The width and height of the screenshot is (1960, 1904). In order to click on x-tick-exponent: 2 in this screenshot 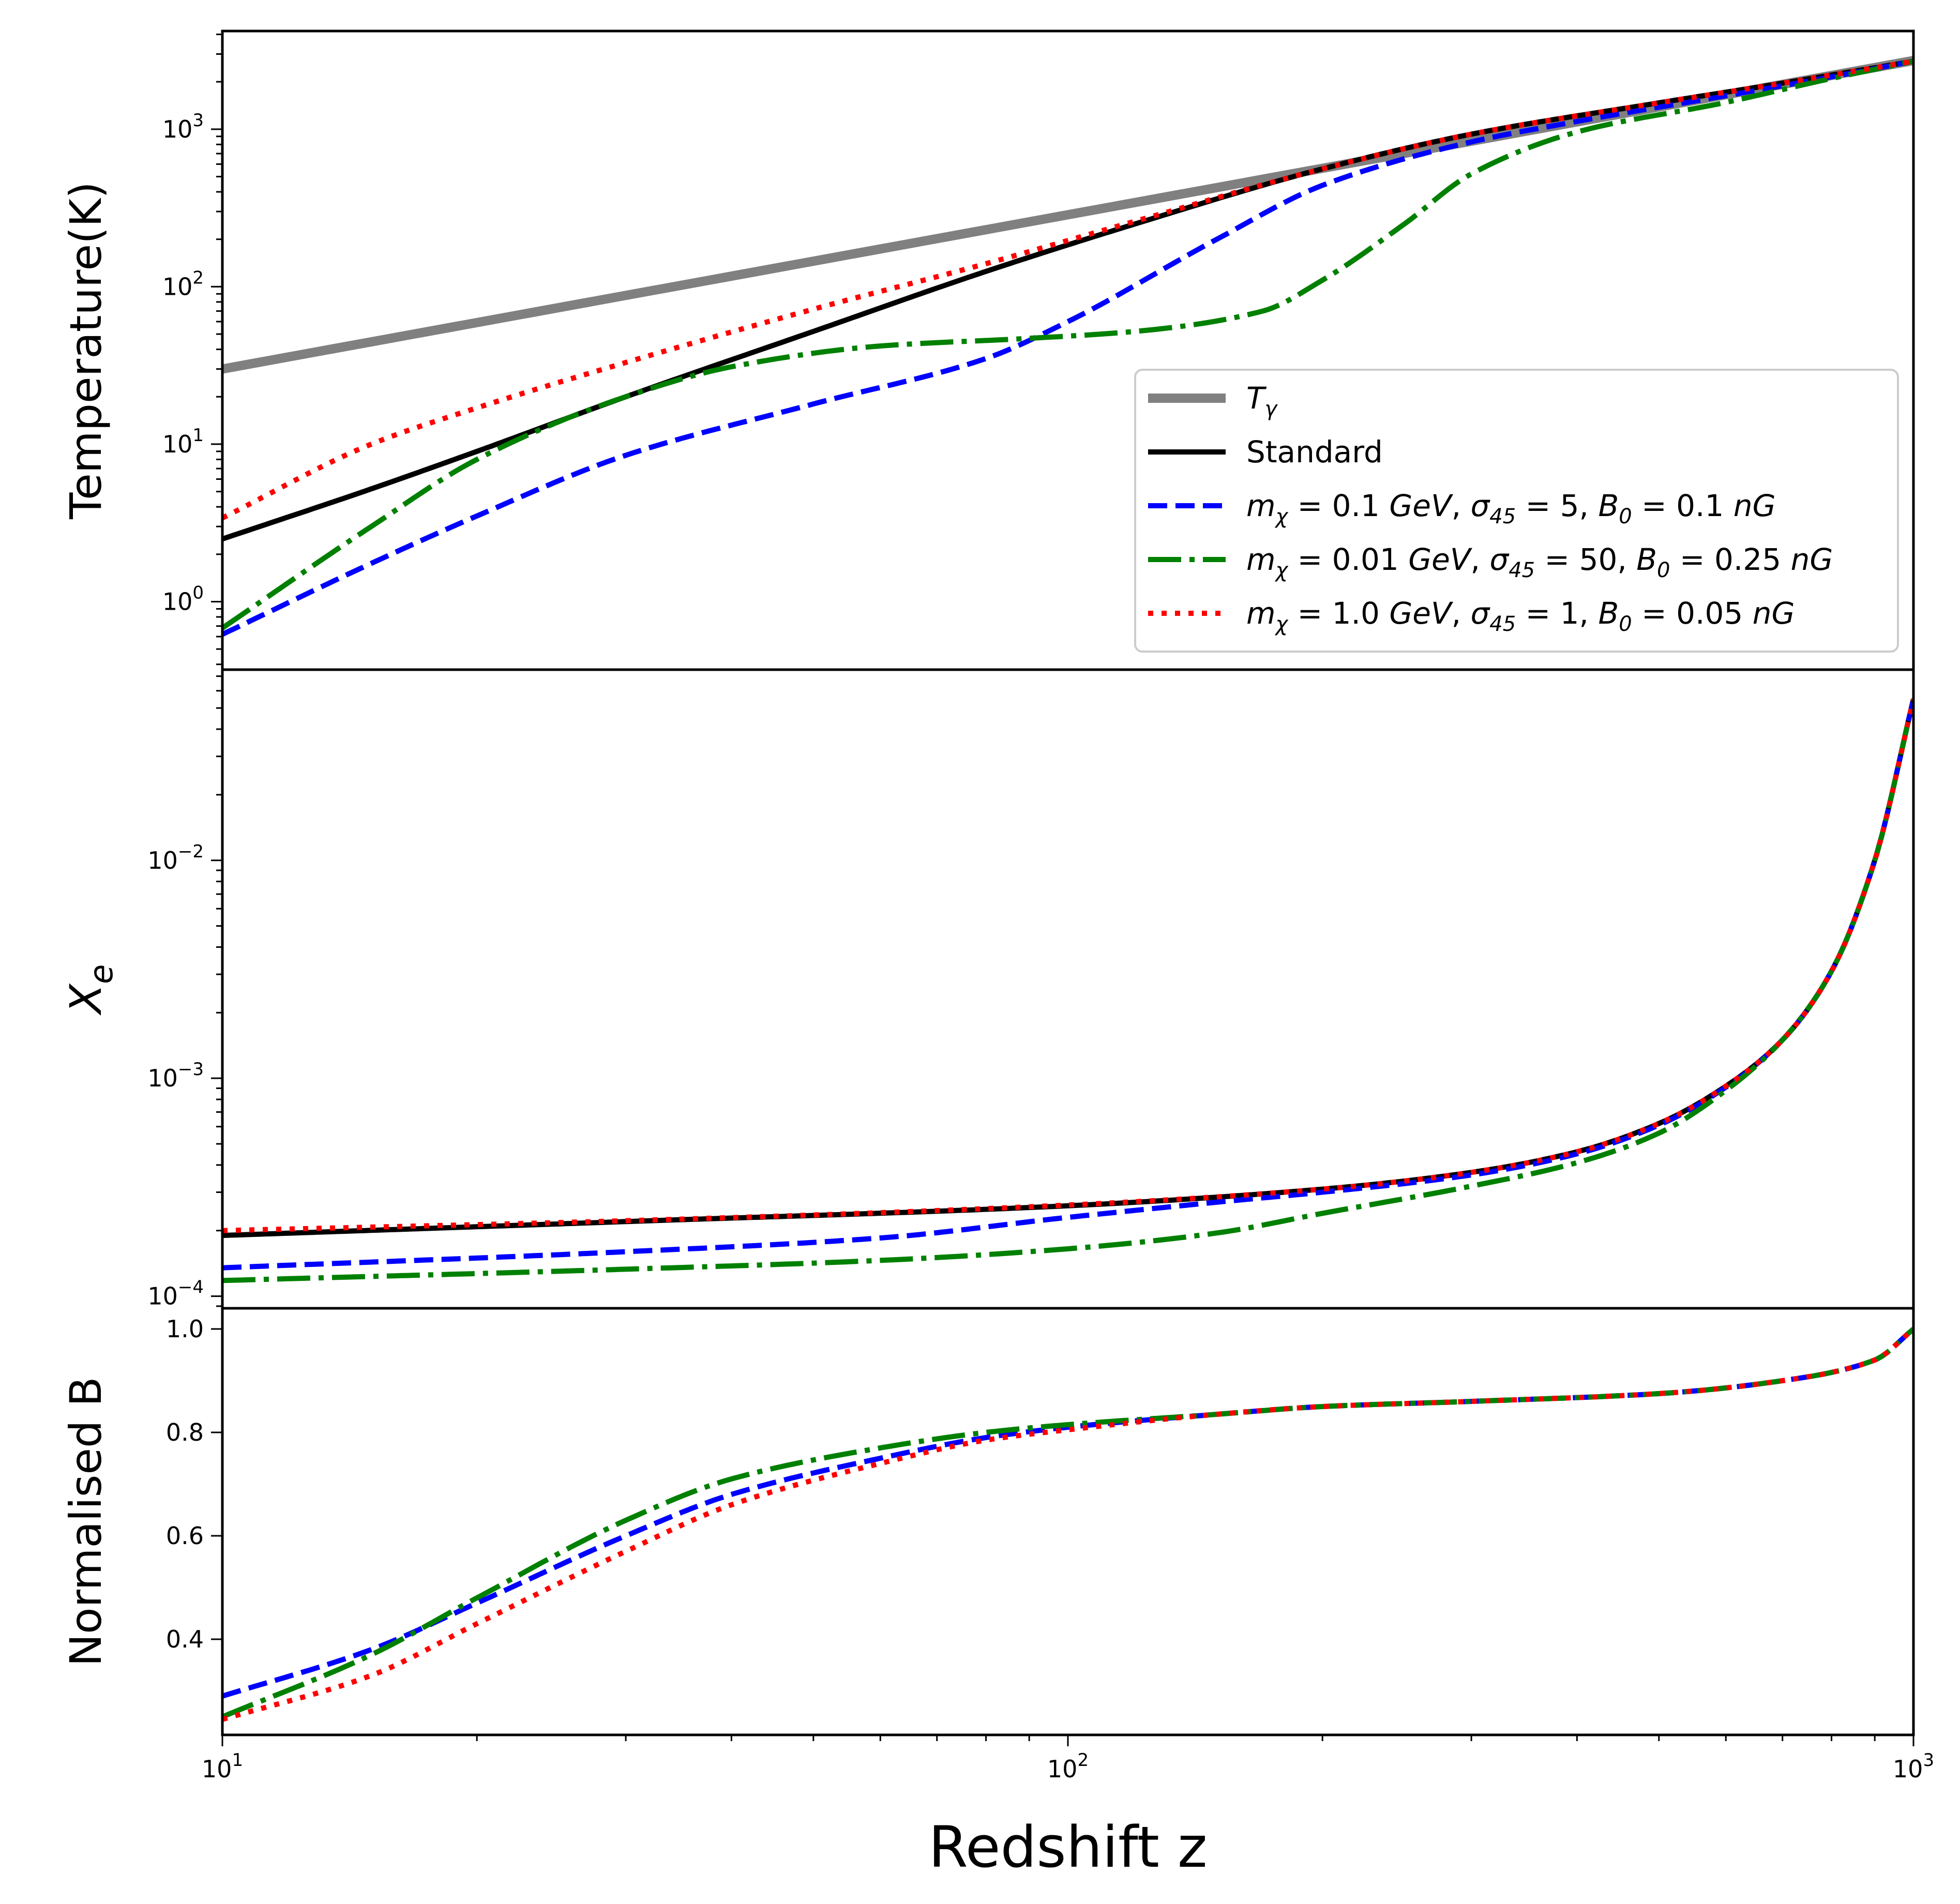, I will do `click(1083, 1760)`.